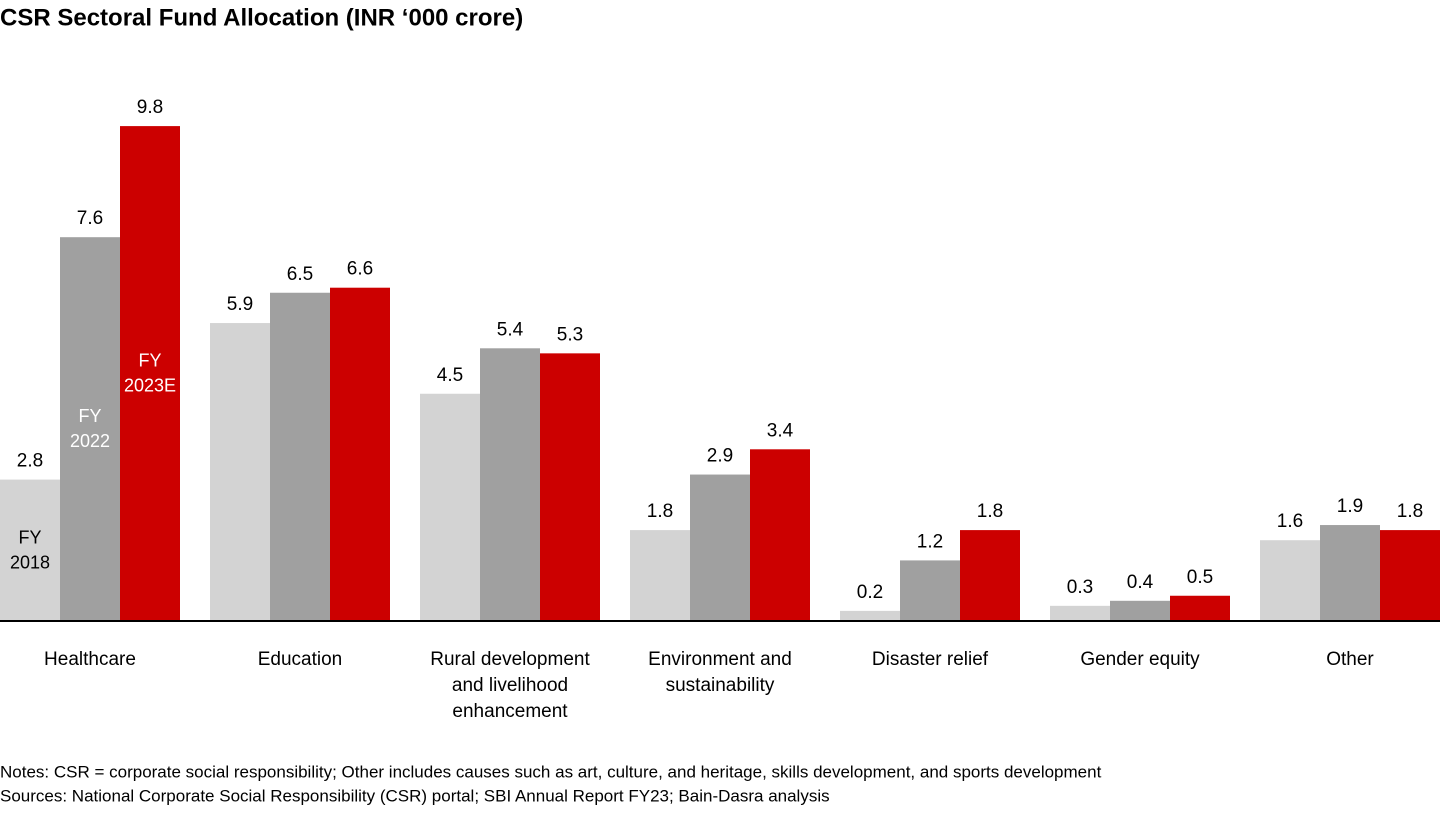 This screenshot has width=1440, height=815. Describe the element at coordinates (1080, 587) in the screenshot. I see `value-label: 0.3` at that location.